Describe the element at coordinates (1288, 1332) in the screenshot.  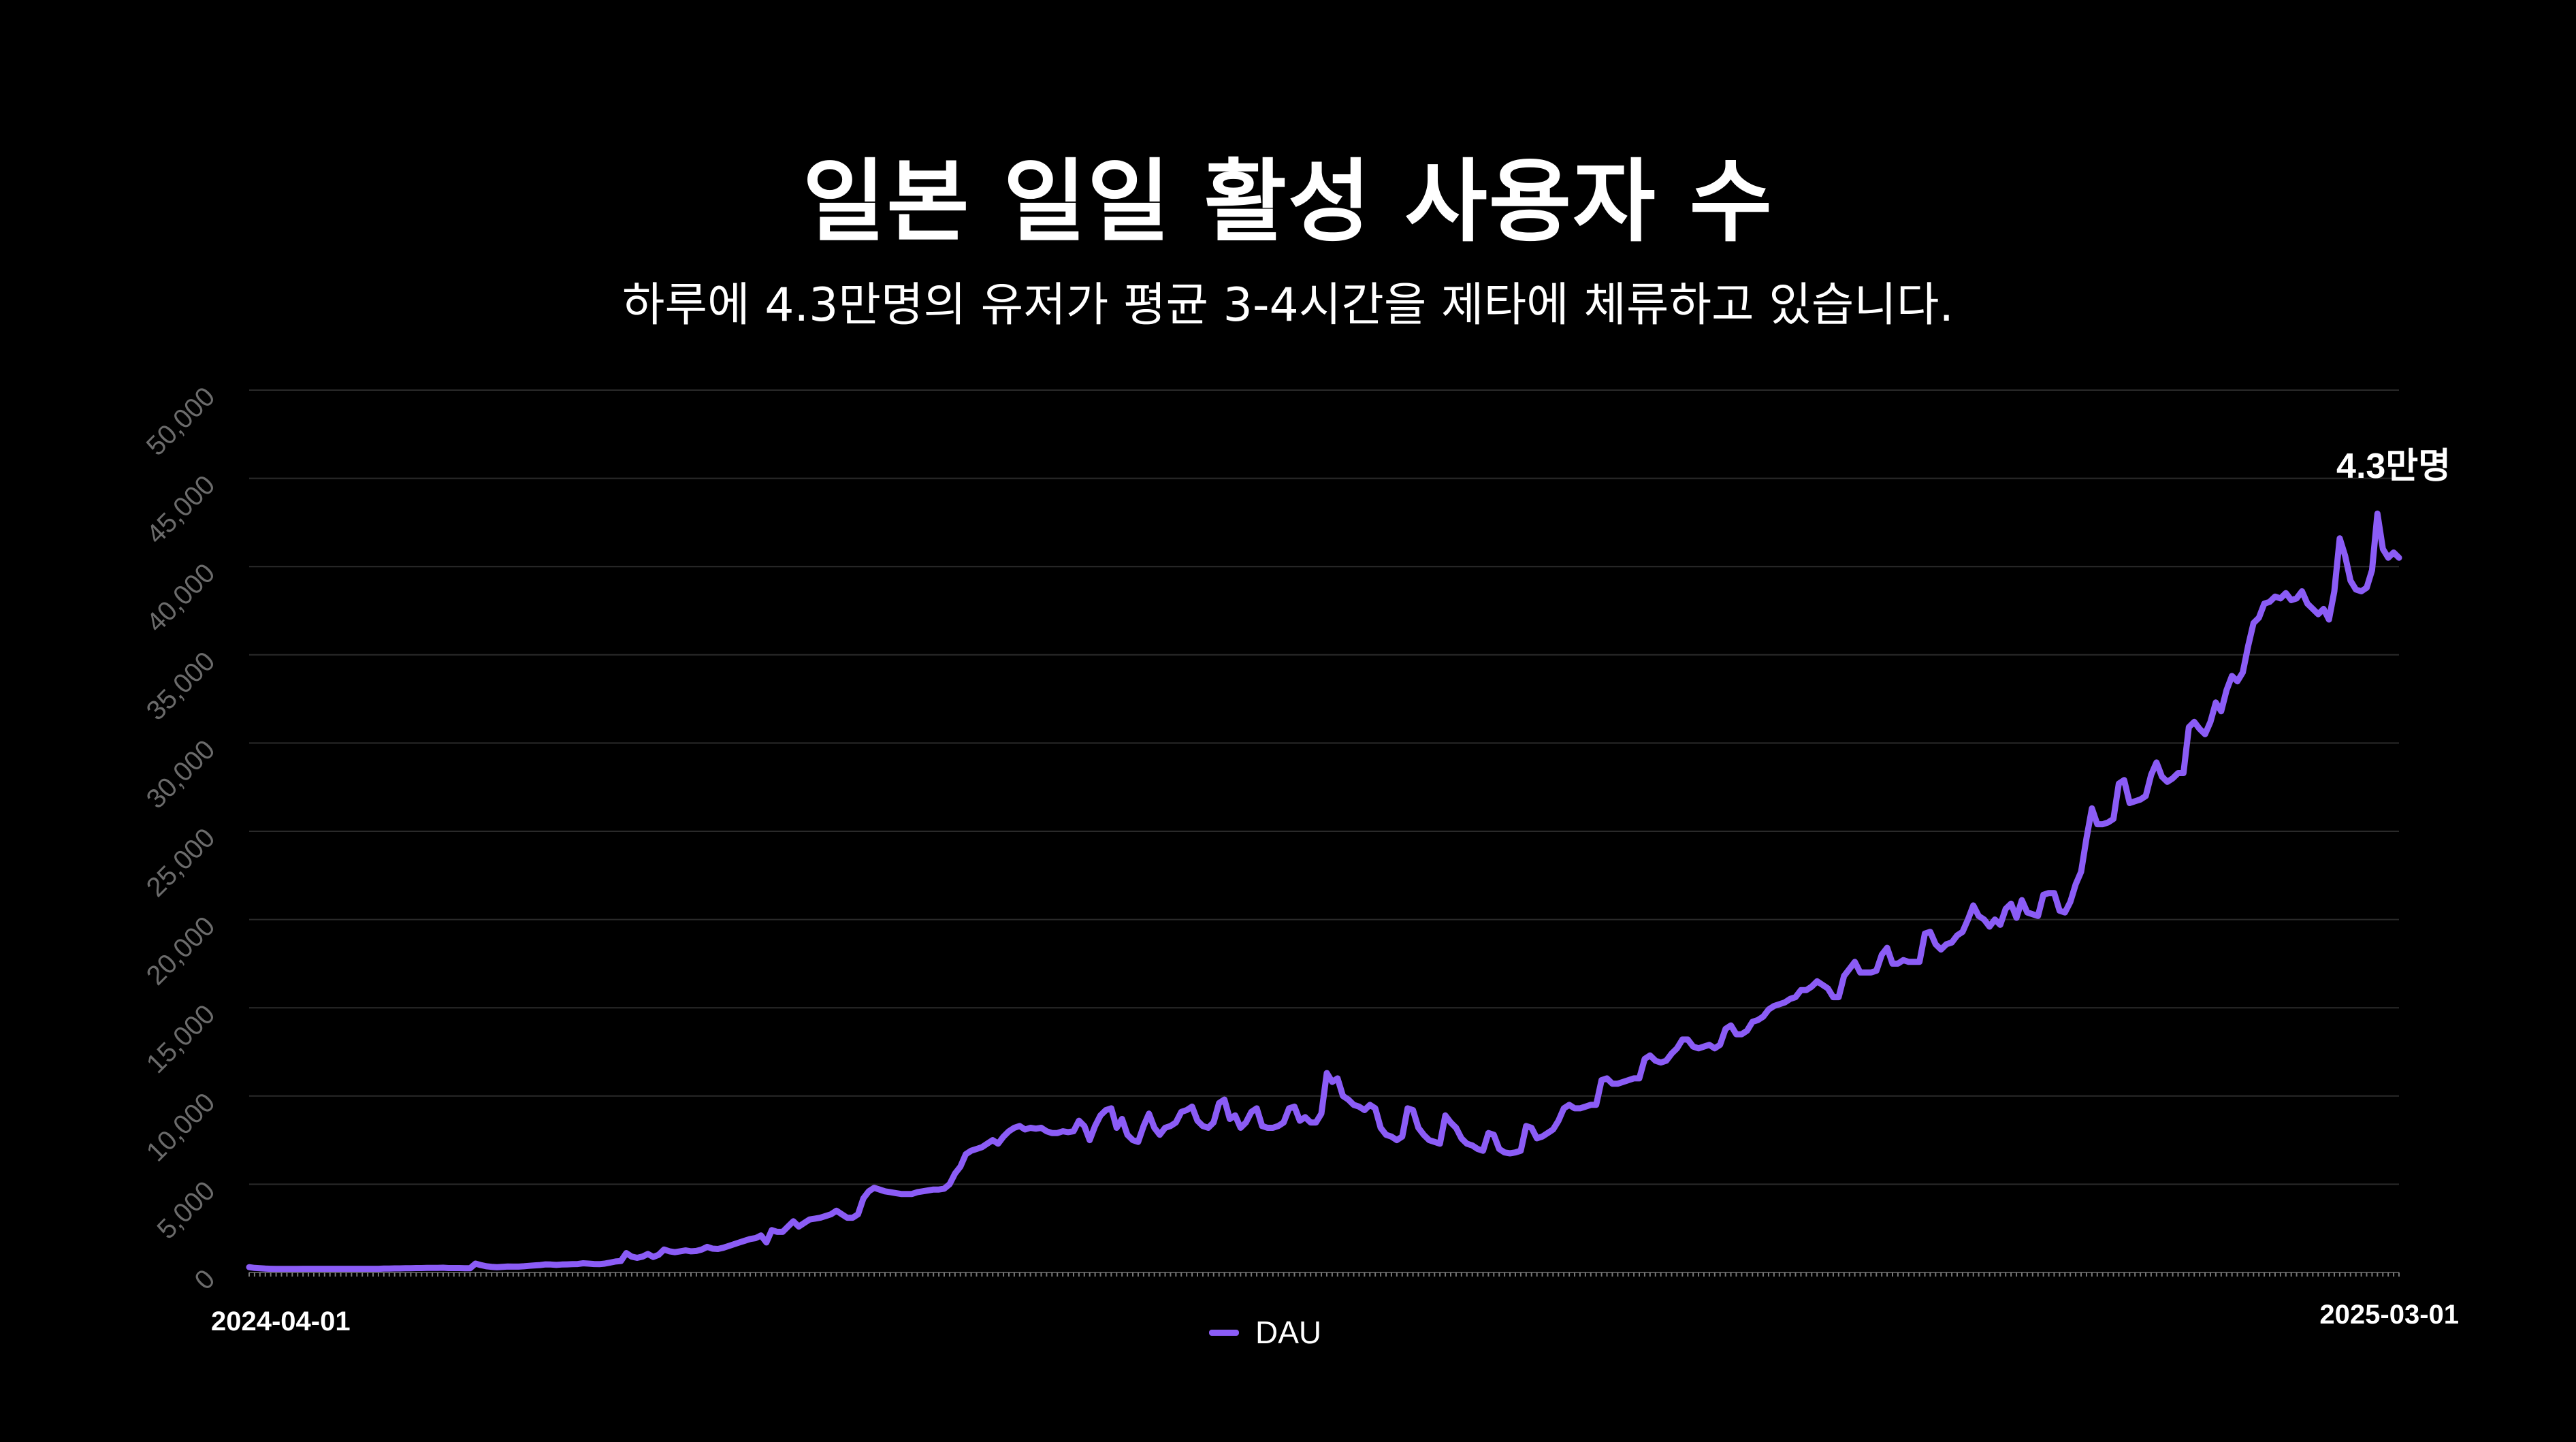
I see `legend-label-dau: DAU` at that location.